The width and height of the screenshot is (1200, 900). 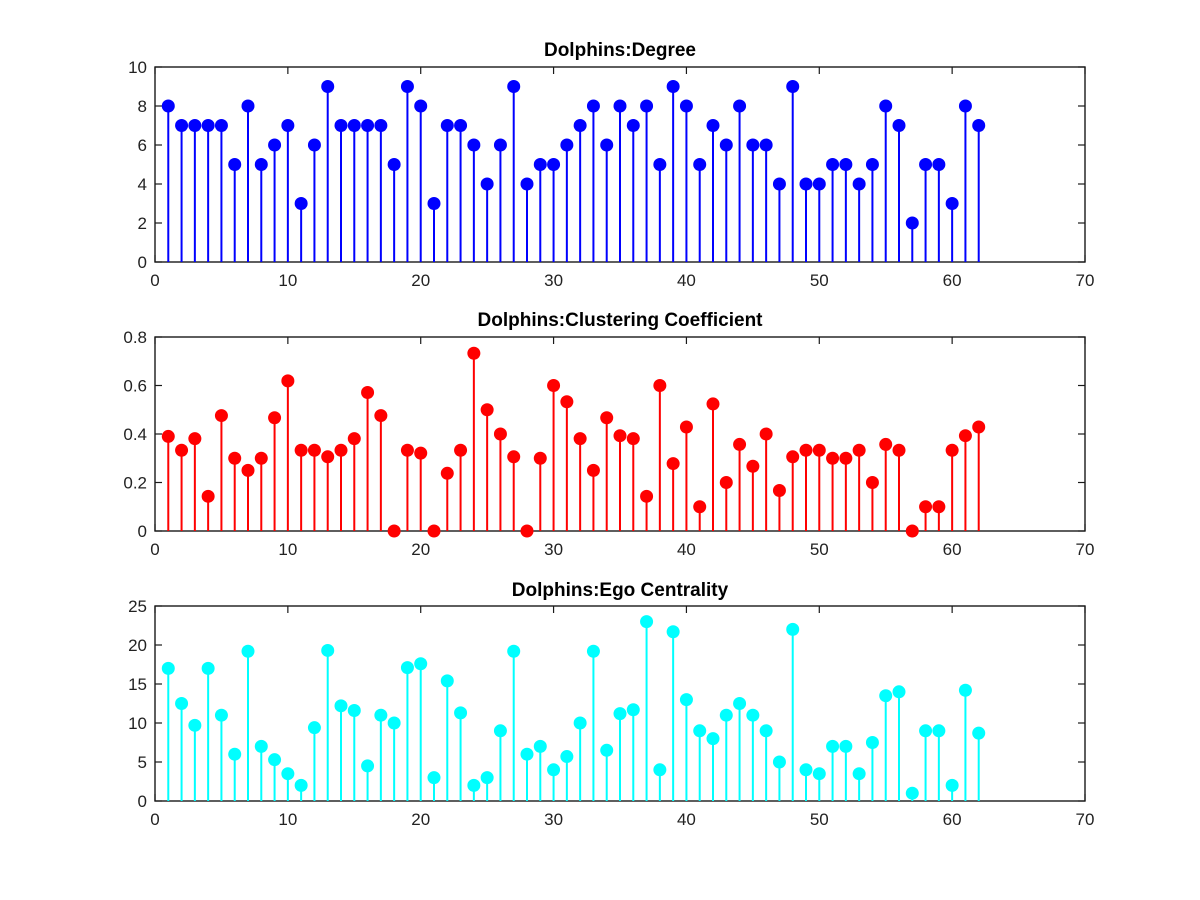 I want to click on y-tick-label: 0.4, so click(x=135, y=434).